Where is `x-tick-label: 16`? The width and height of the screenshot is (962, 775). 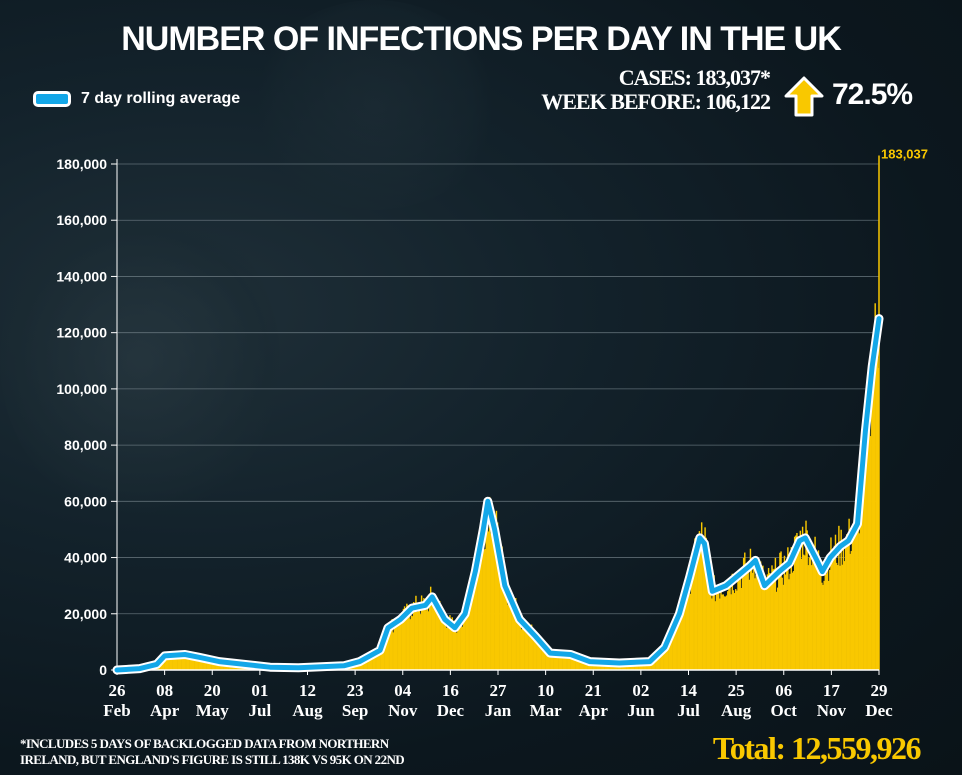 x-tick-label: 16 is located at coordinates (450, 690).